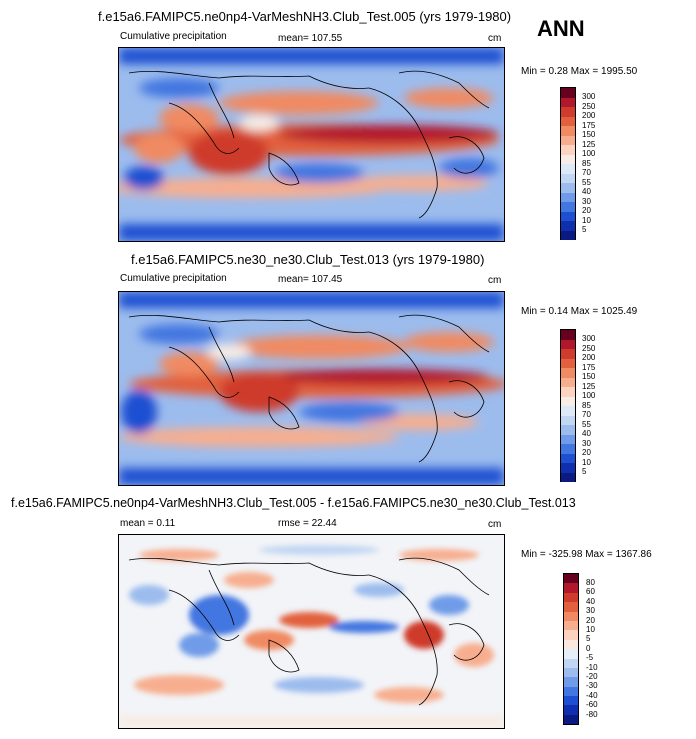  Describe the element at coordinates (590, 658) in the screenshot. I see `panel-3-colorbar-label: -5` at that location.